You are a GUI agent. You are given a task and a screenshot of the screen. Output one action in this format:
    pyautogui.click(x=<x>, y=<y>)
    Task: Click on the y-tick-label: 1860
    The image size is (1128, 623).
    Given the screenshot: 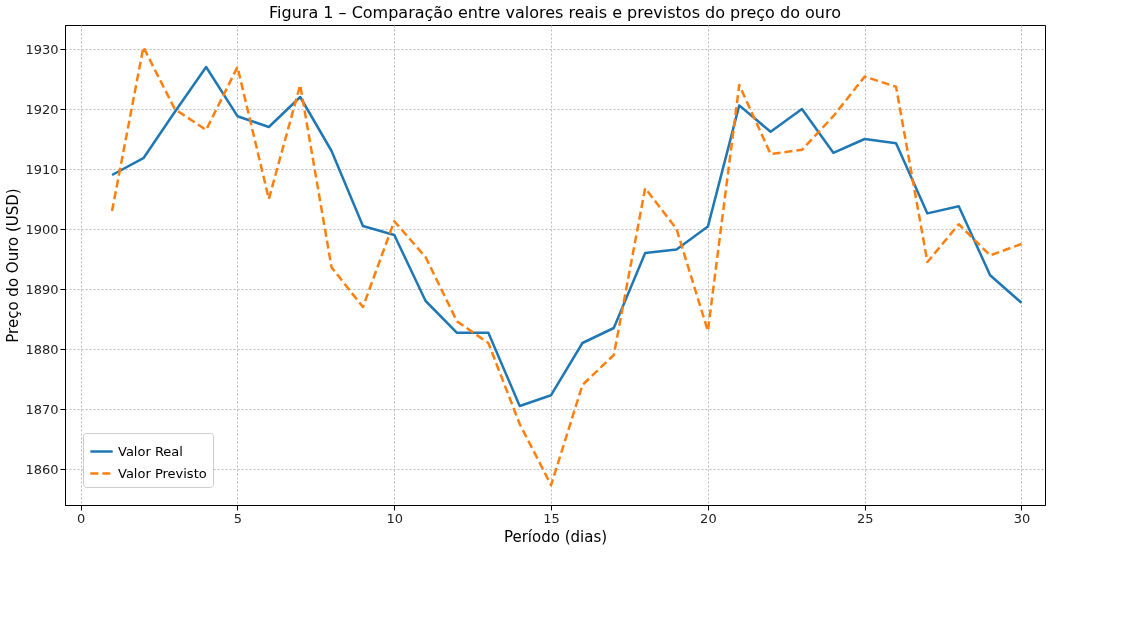 What is the action you would take?
    pyautogui.click(x=42, y=469)
    